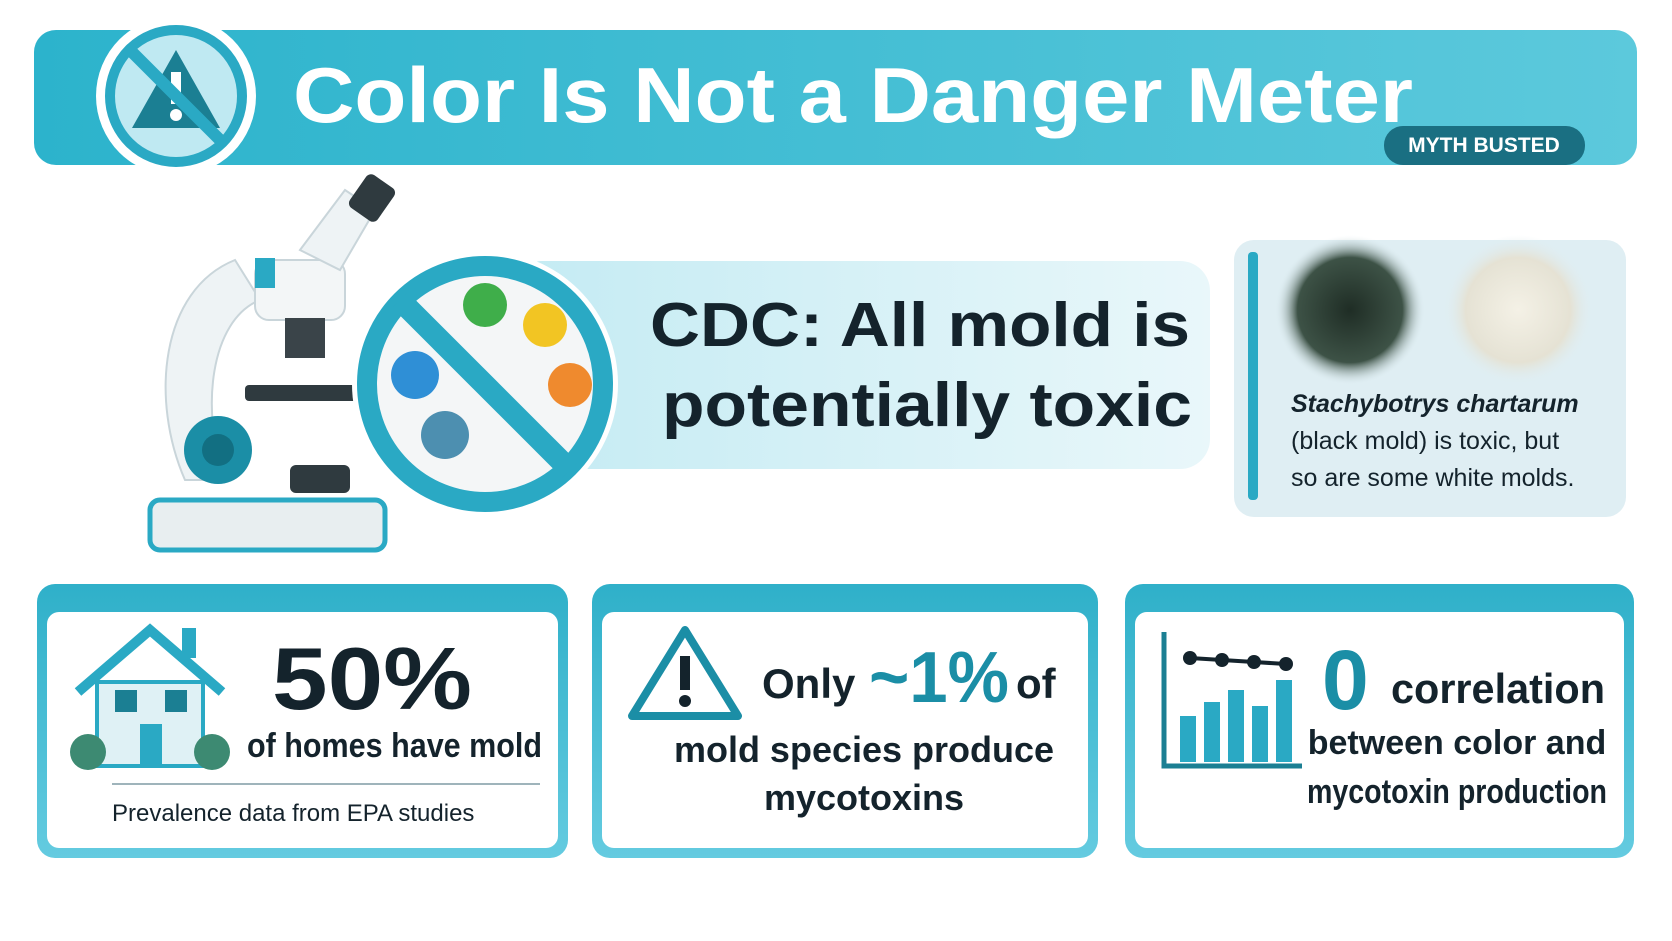 This screenshot has width=1672, height=941. Describe the element at coordinates (927, 405) in the screenshot. I see `callout-line: potentially toxic` at that location.